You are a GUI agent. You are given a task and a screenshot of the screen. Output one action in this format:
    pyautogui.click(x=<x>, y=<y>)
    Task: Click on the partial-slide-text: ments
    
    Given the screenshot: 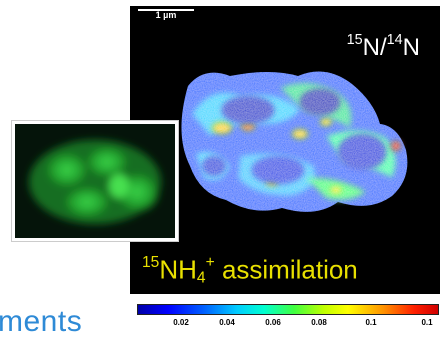 What is the action you would take?
    pyautogui.click(x=41, y=321)
    